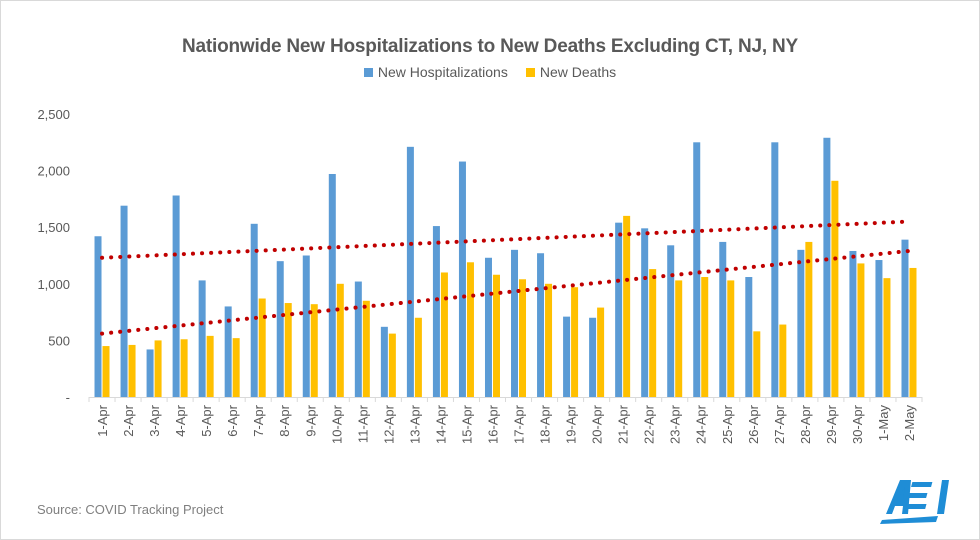 This screenshot has width=980, height=540. I want to click on x-tick-label: 5-Apr, so click(206, 420).